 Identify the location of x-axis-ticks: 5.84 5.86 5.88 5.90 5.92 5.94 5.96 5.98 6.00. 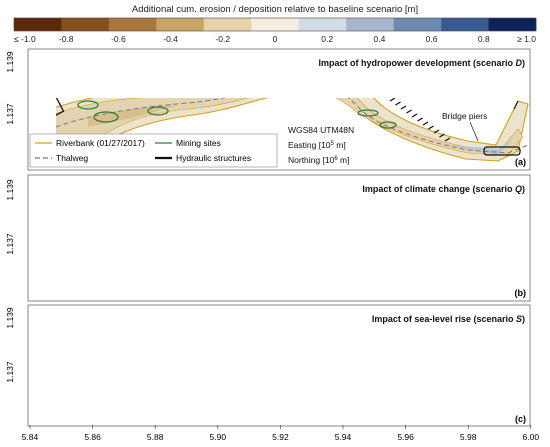
(281, 433).